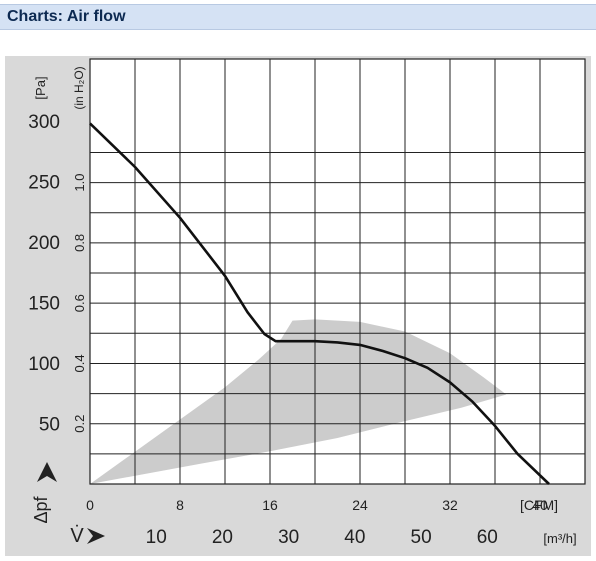 The width and height of the screenshot is (596, 561). Describe the element at coordinates (44, 183) in the screenshot. I see `y-tick-label-pa: 250` at that location.